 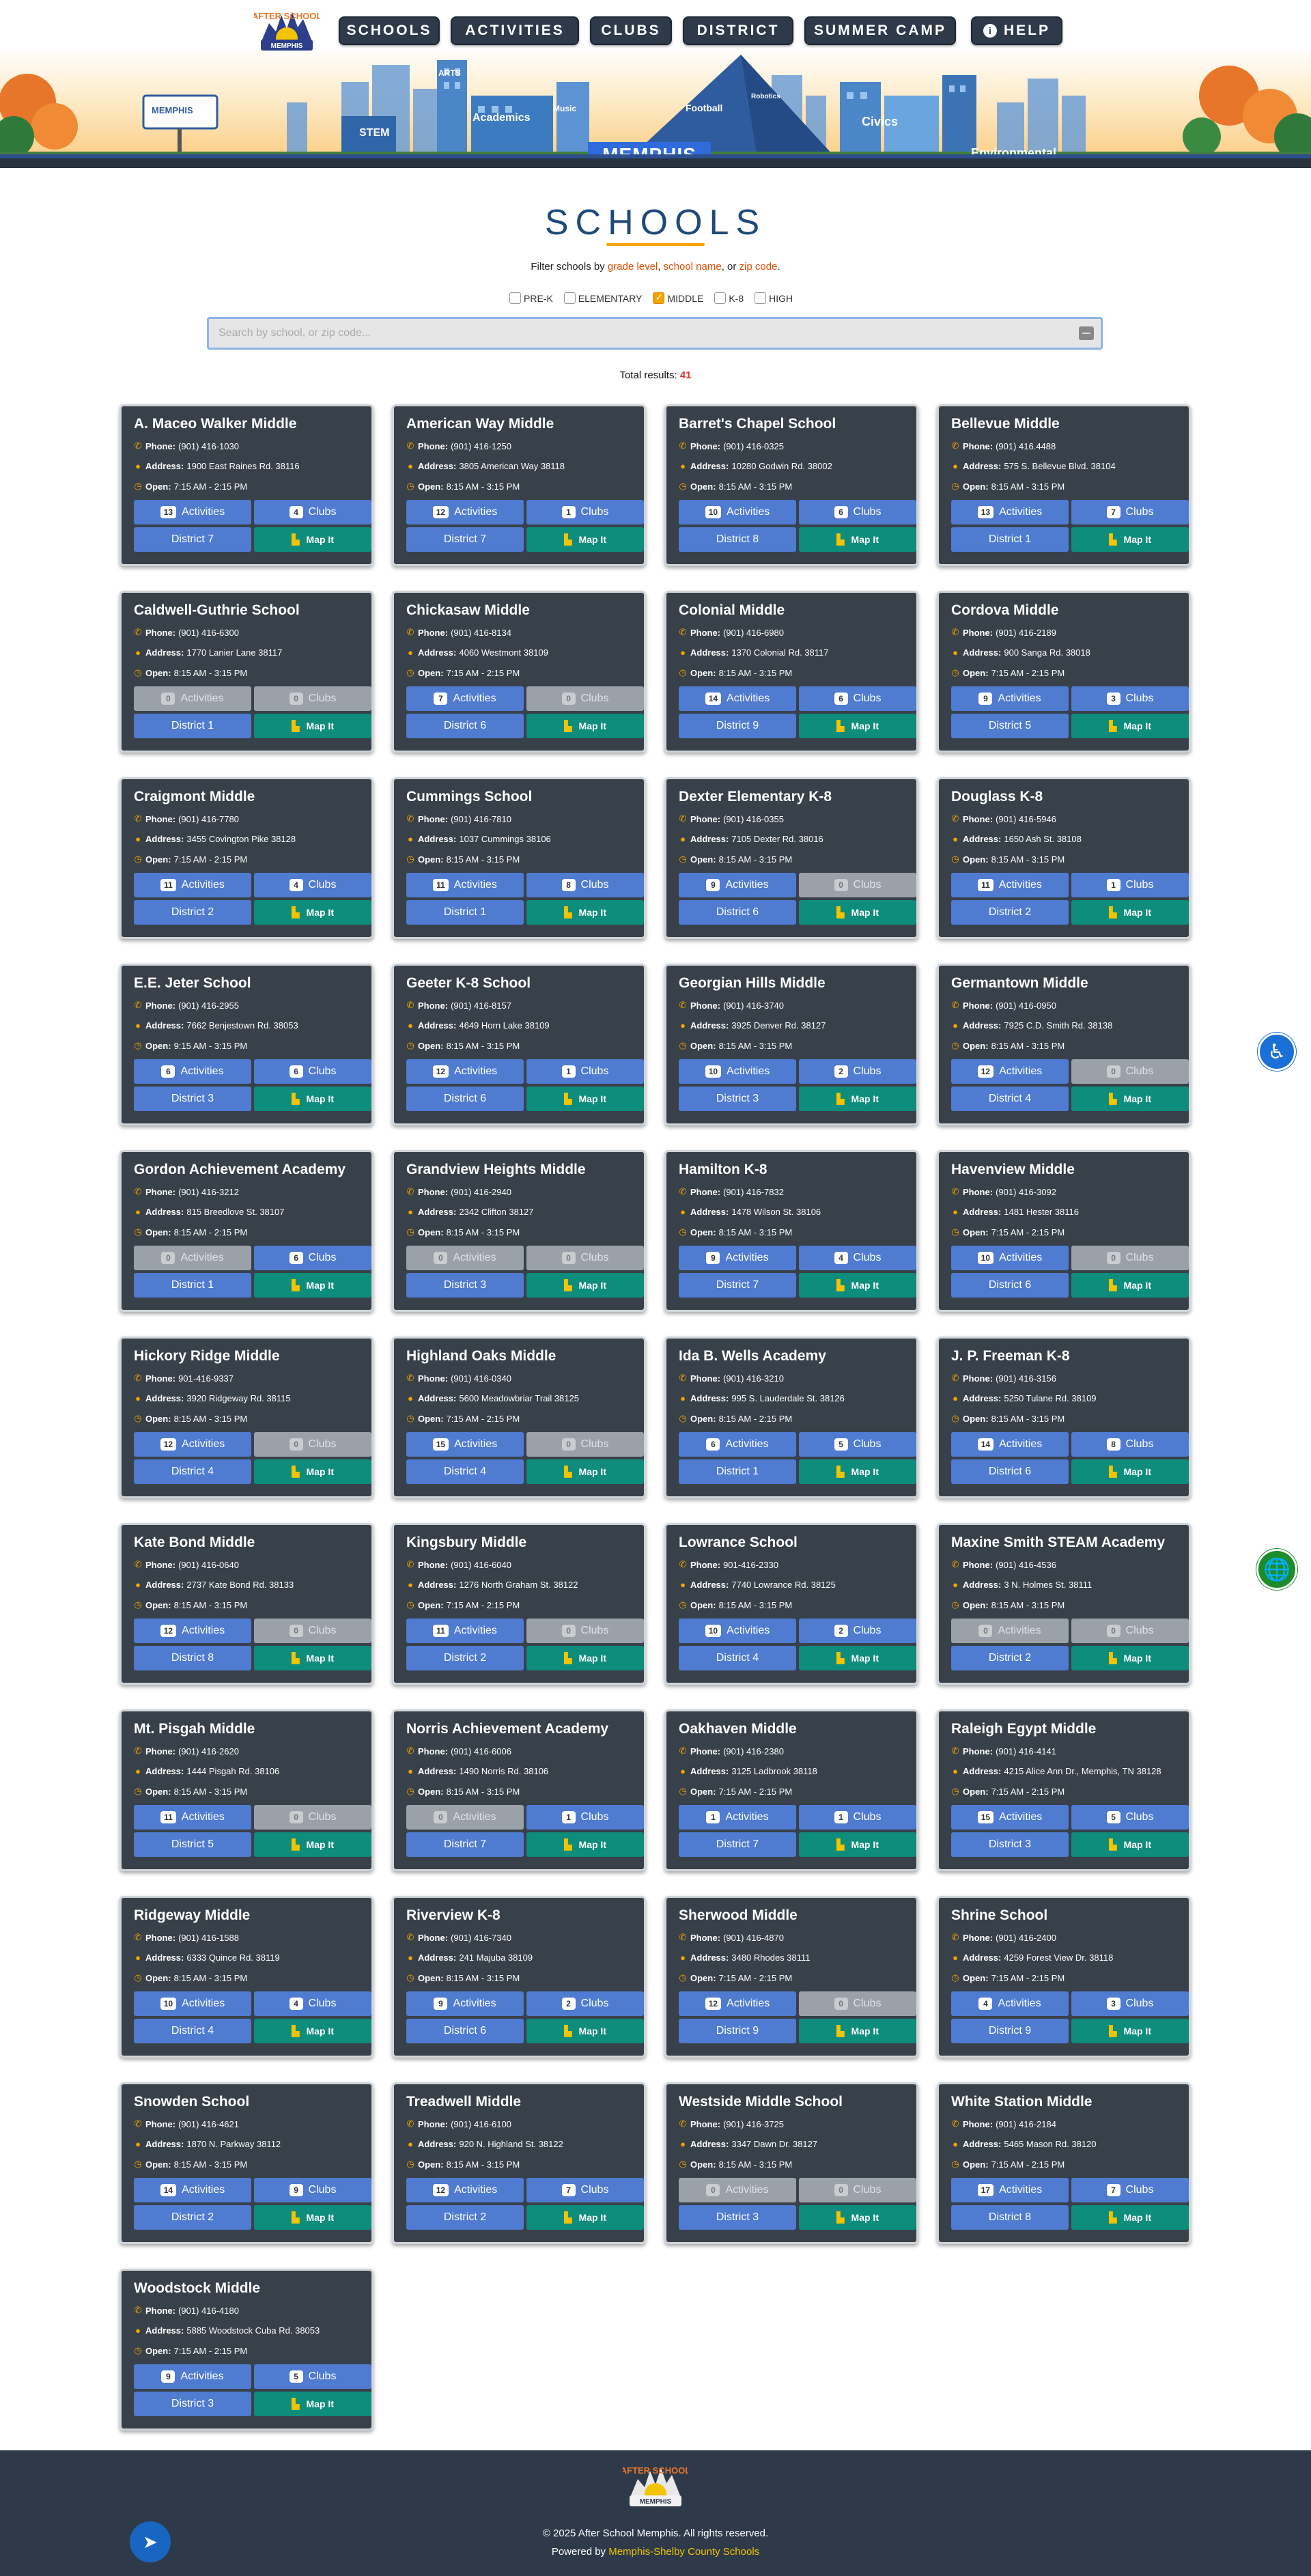 I want to click on site-logo: AFTER SCHOOL MEMPHIS, so click(x=287, y=30).